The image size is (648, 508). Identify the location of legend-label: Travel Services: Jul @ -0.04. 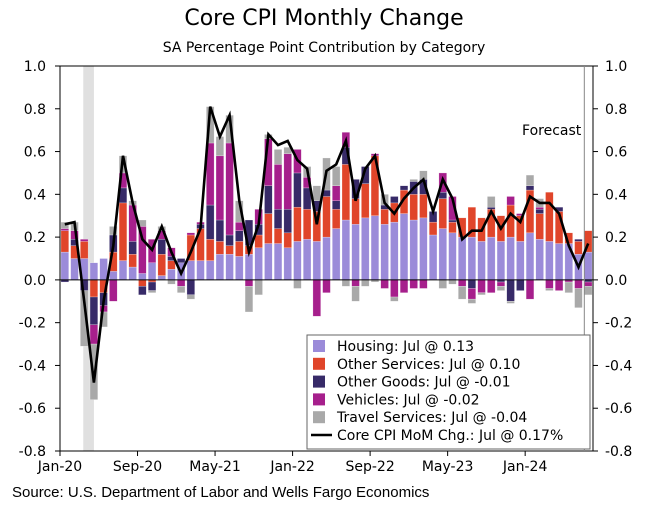
(431, 418).